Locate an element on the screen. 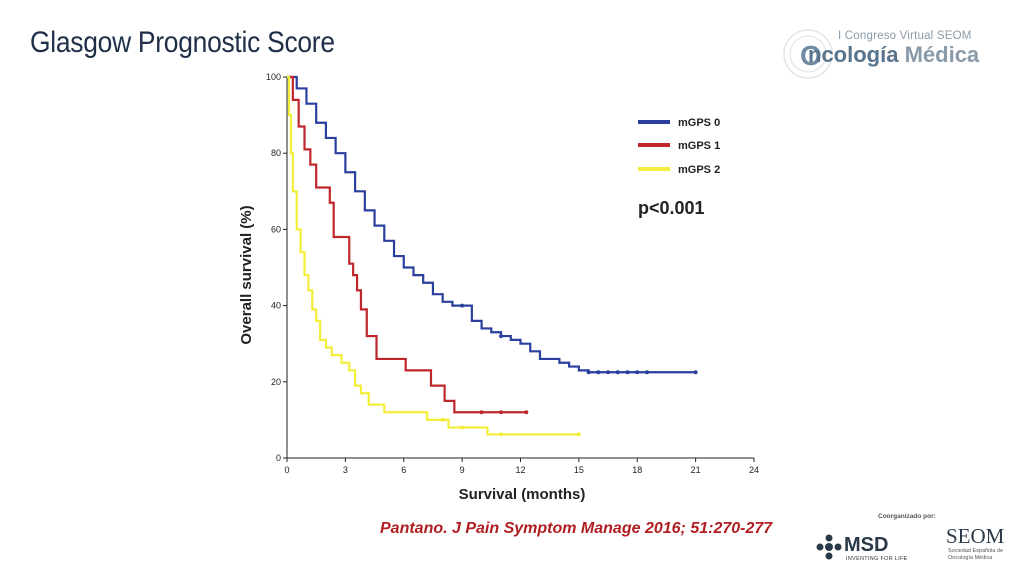 The image size is (1024, 576). y-tick-label: 60 is located at coordinates (276, 229).